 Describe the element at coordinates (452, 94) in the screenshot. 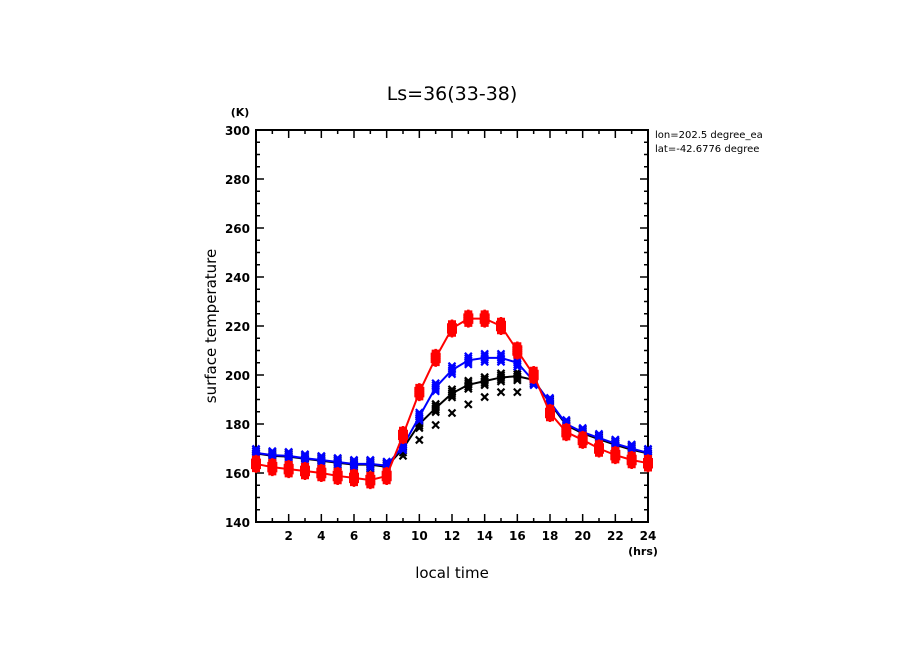

I see `chart-title: Ls=36(33-38)` at that location.